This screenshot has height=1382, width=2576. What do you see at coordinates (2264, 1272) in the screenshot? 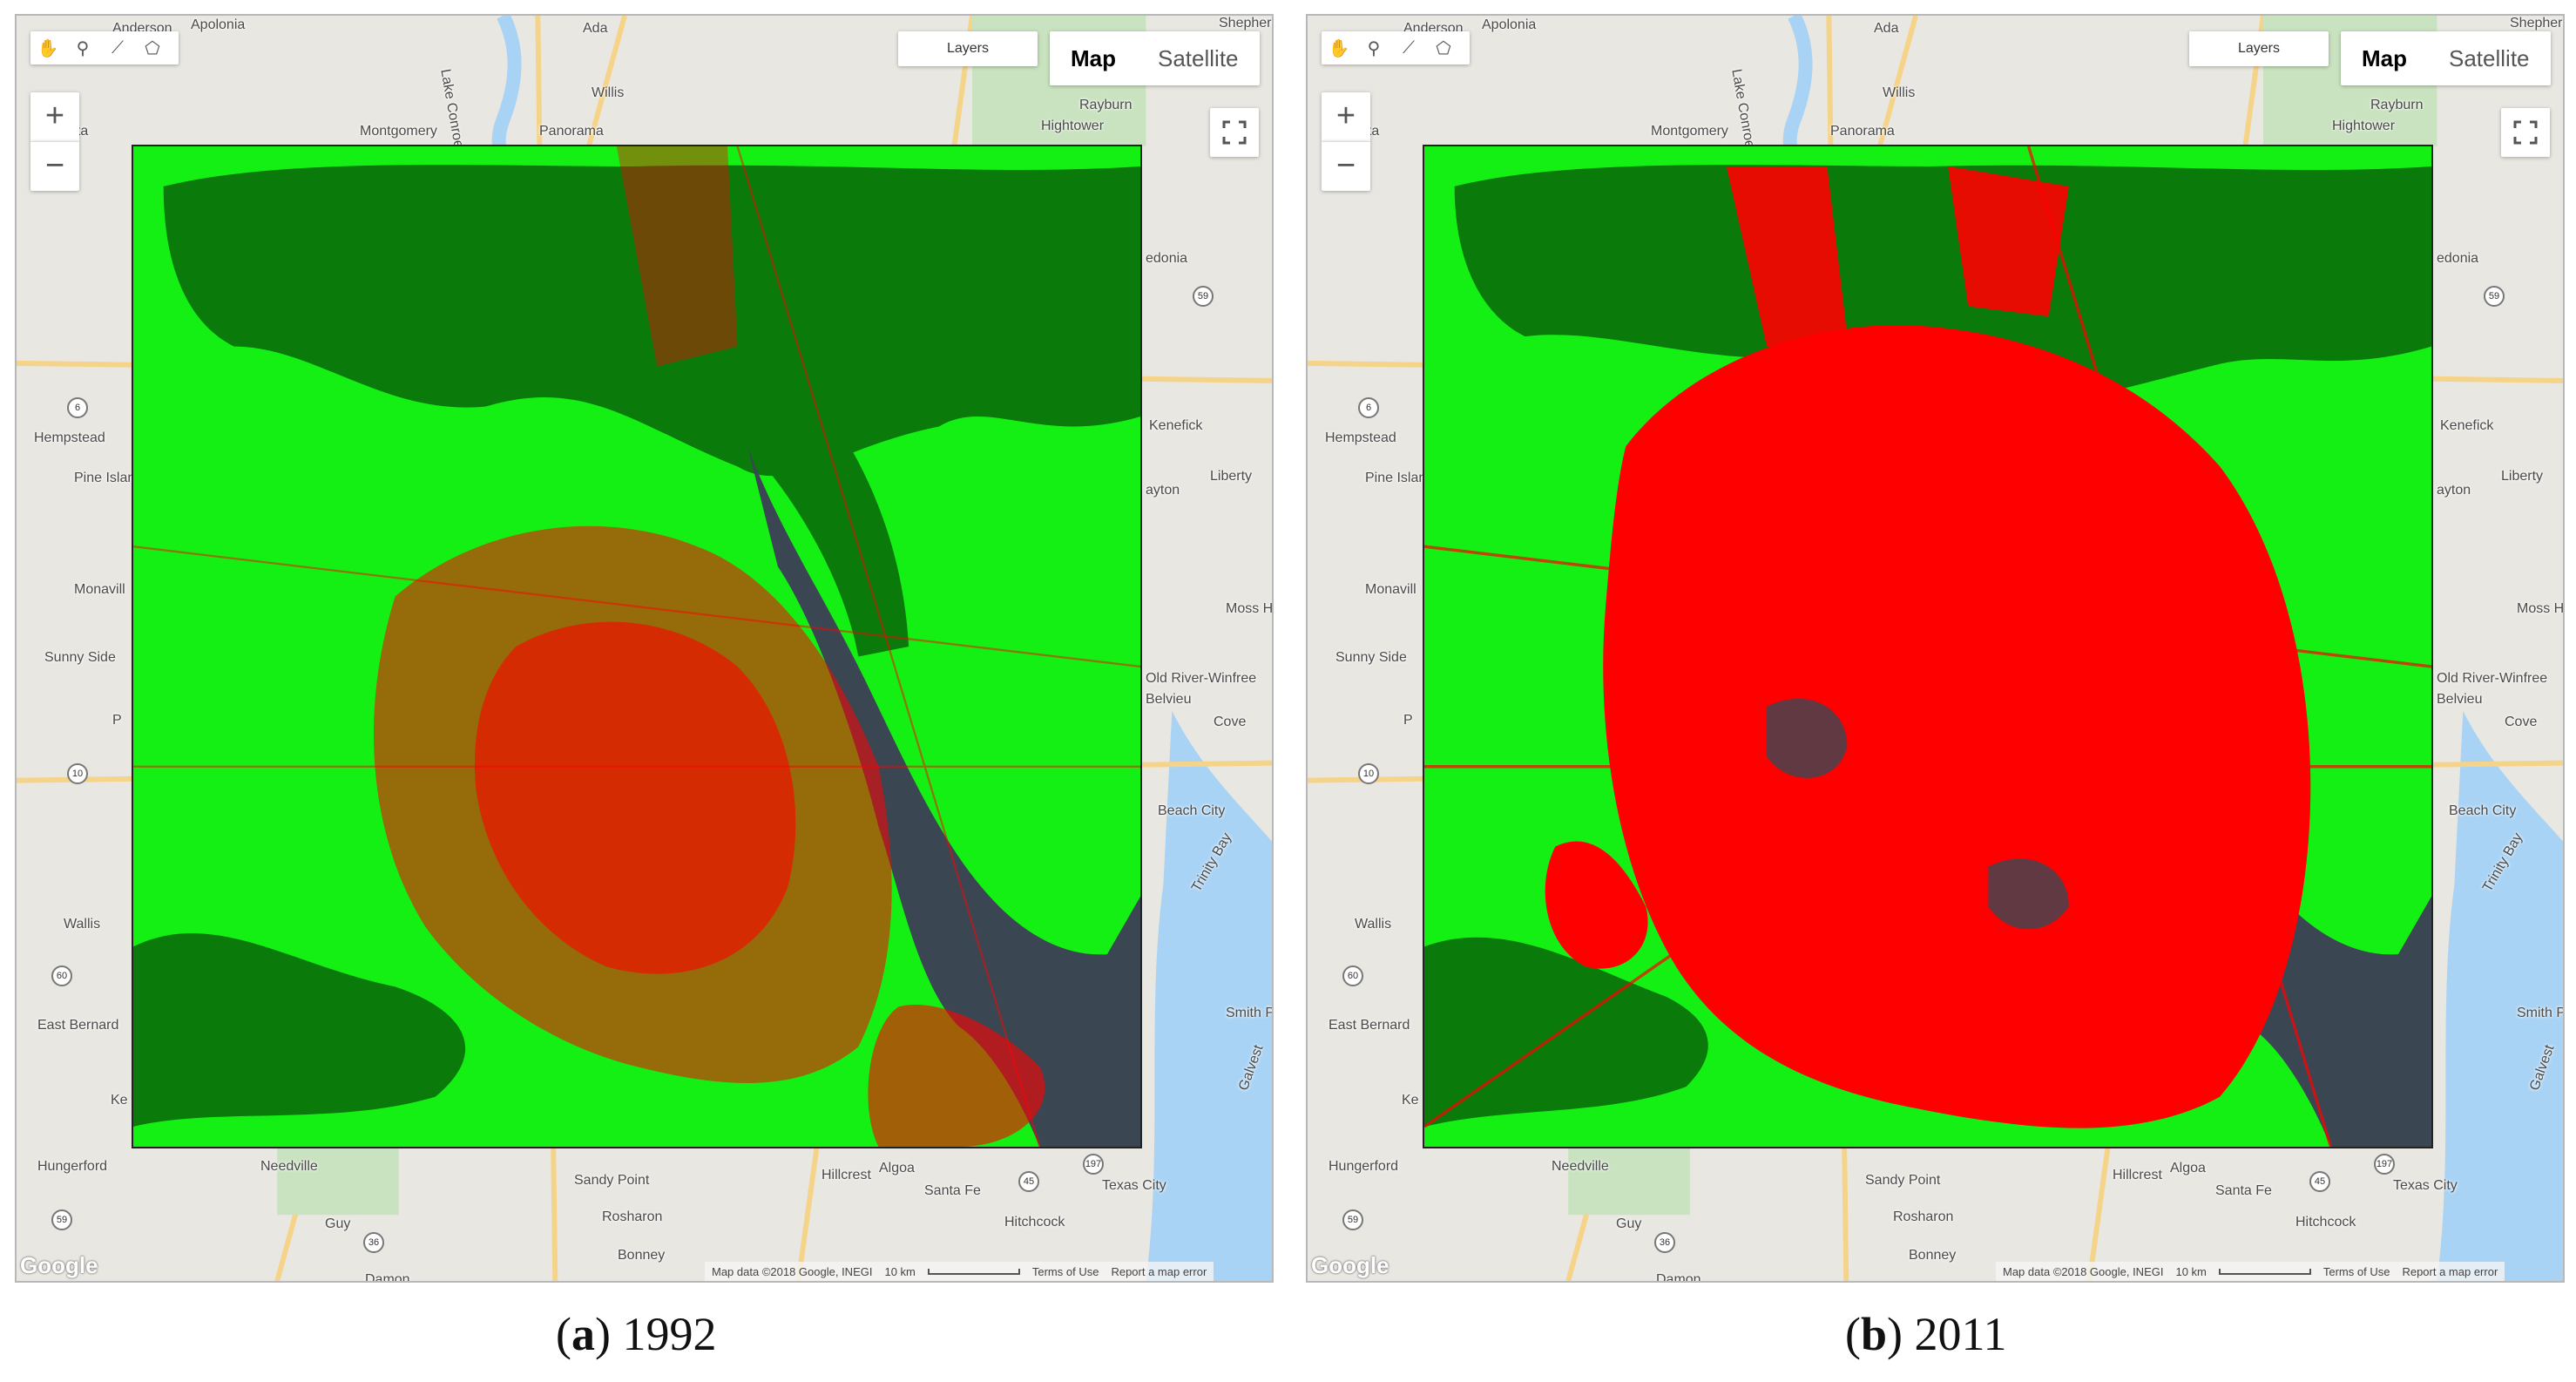
I see `scale-bar` at bounding box center [2264, 1272].